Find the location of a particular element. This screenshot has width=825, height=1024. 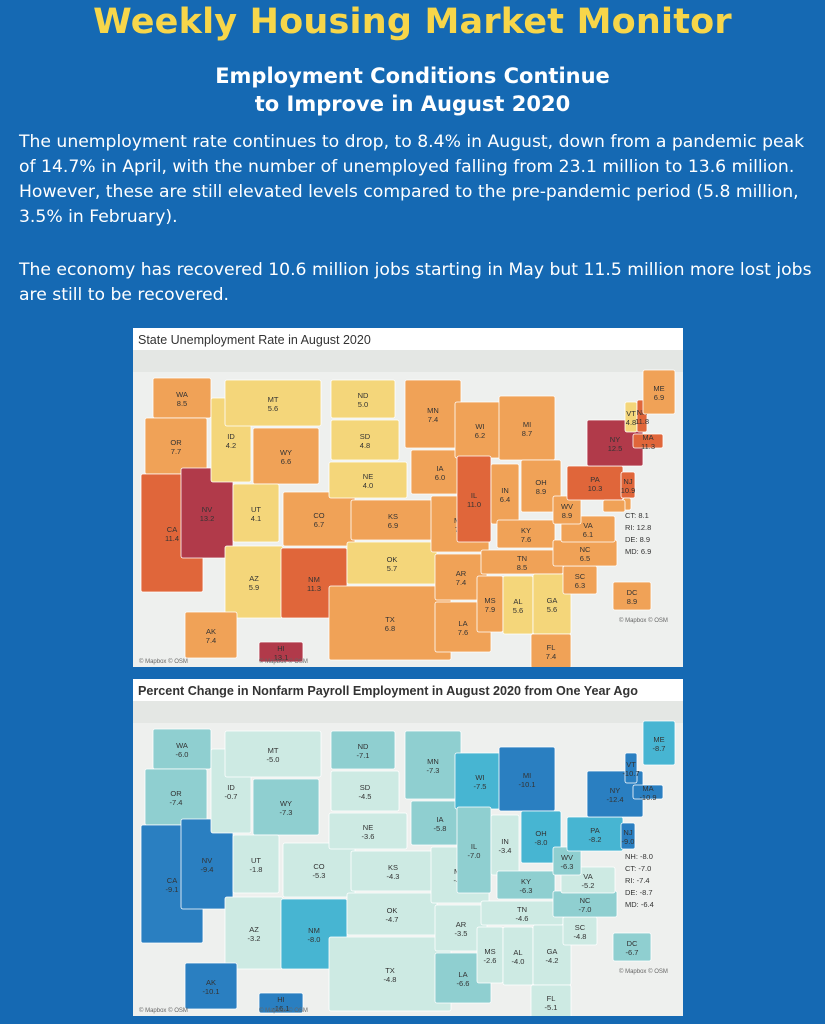

state-value-ar: 7.4 is located at coordinates (461, 582).